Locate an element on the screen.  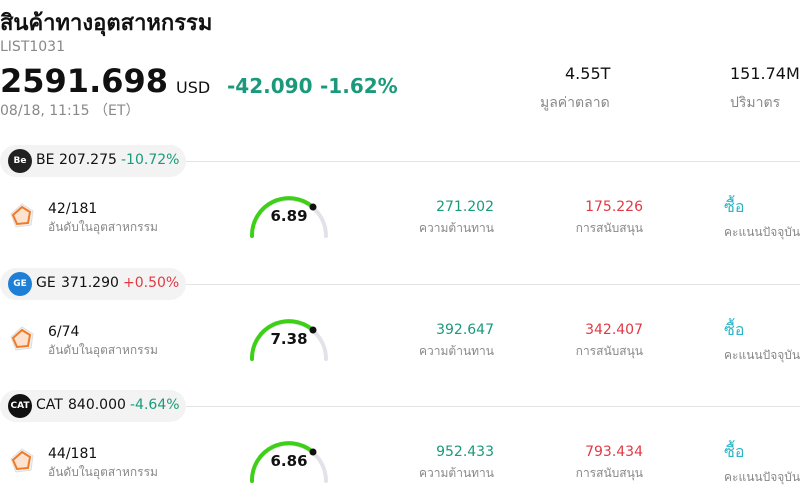
price: 2591.698 is located at coordinates (84, 81).